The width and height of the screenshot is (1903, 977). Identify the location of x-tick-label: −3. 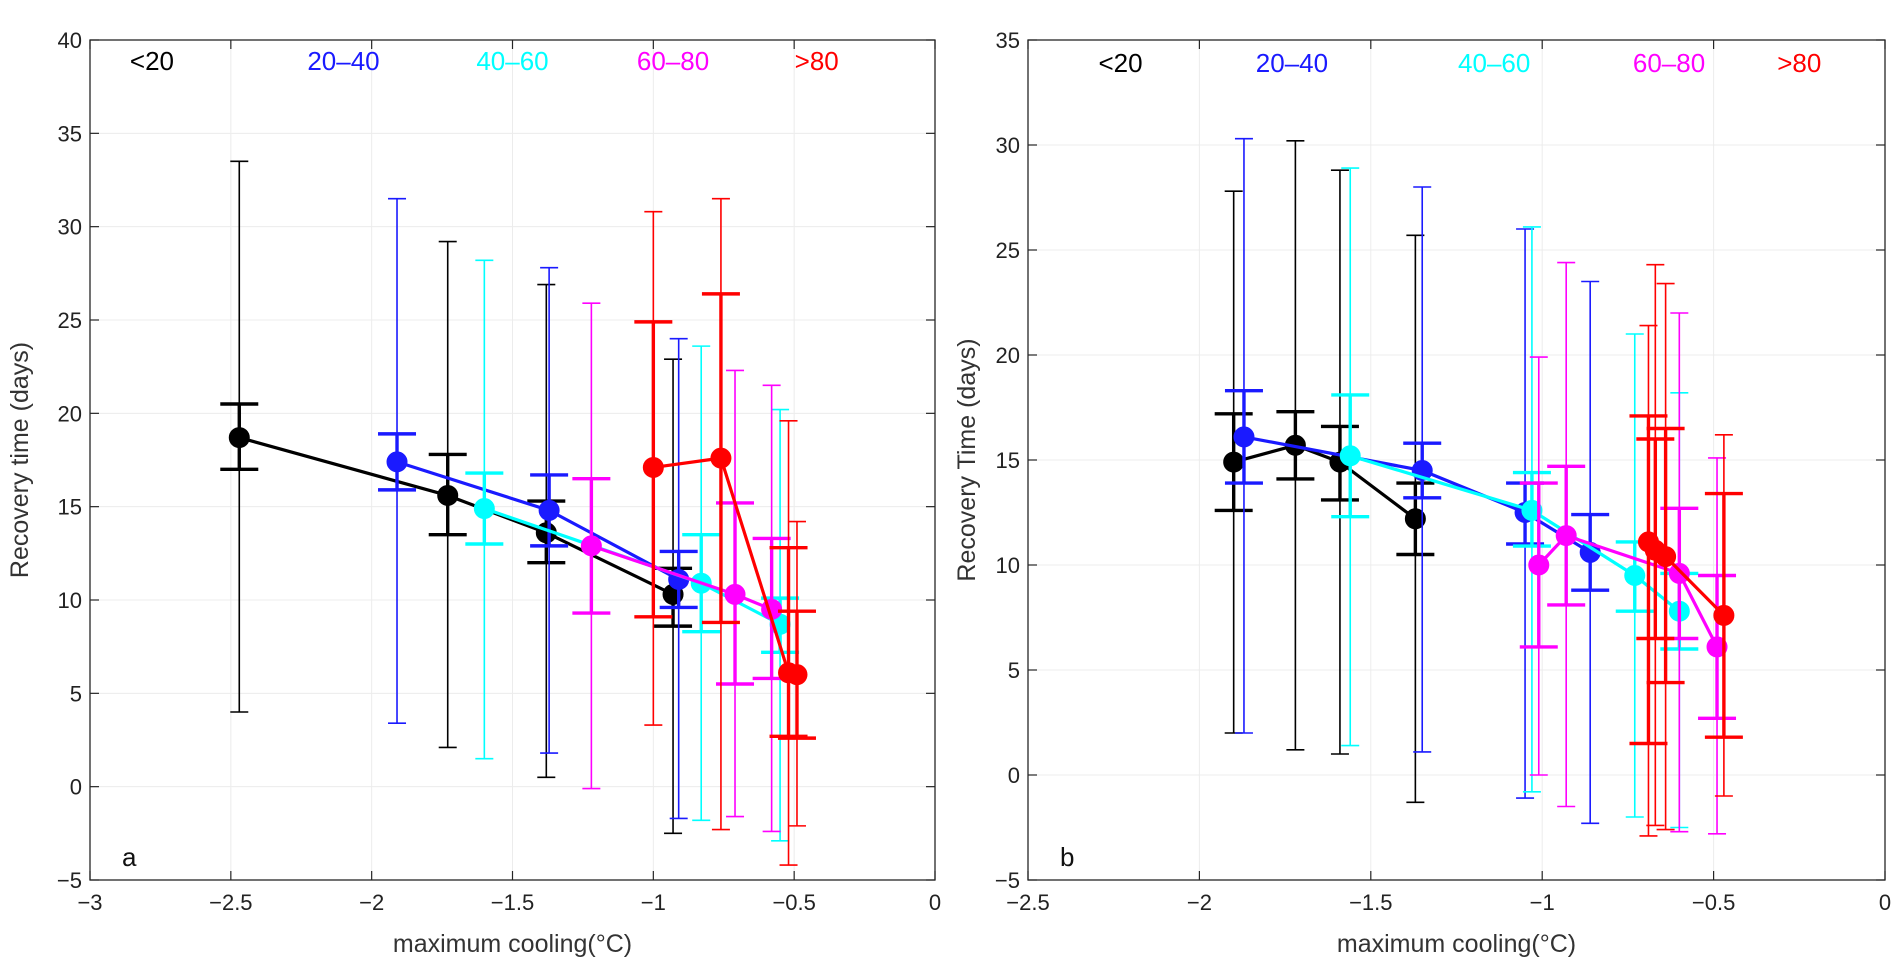
(89, 902).